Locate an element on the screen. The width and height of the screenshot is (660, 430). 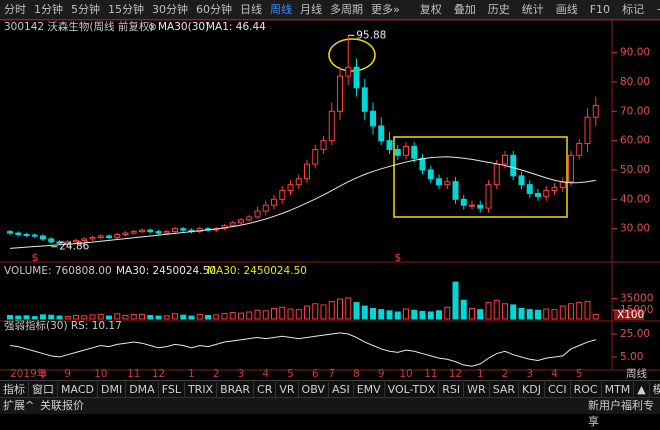
indicator-tab: VR is located at coordinates (287, 389).